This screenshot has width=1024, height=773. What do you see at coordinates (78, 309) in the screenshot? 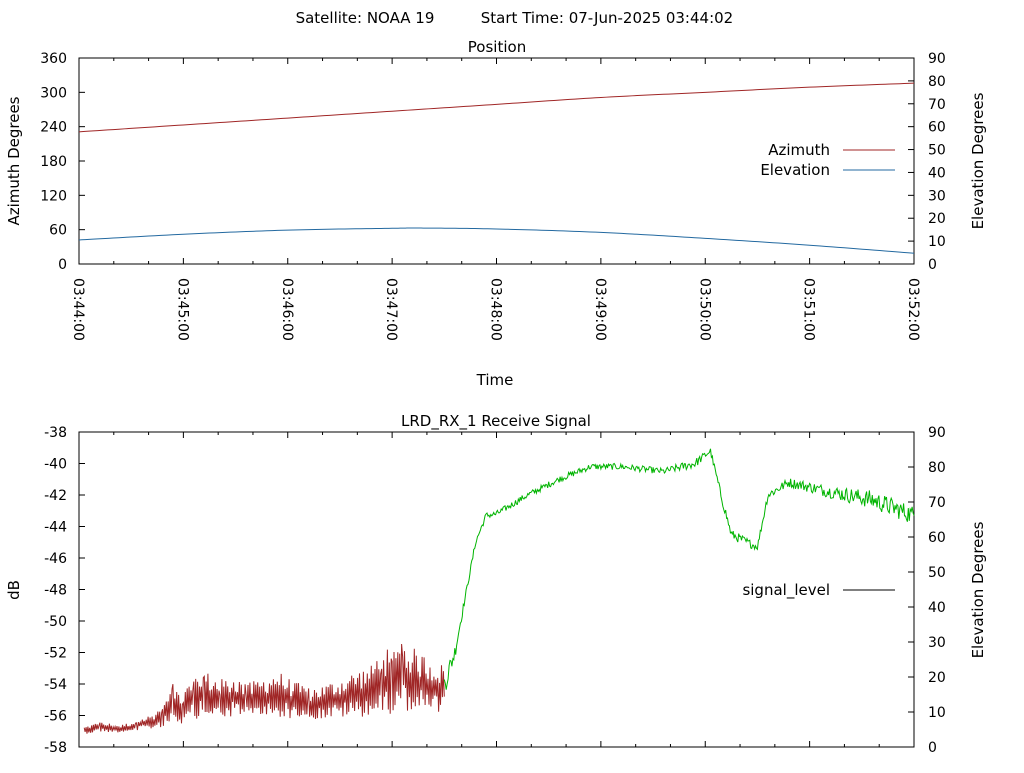
I see `position-x-tick-label: 03:44:00` at bounding box center [78, 309].